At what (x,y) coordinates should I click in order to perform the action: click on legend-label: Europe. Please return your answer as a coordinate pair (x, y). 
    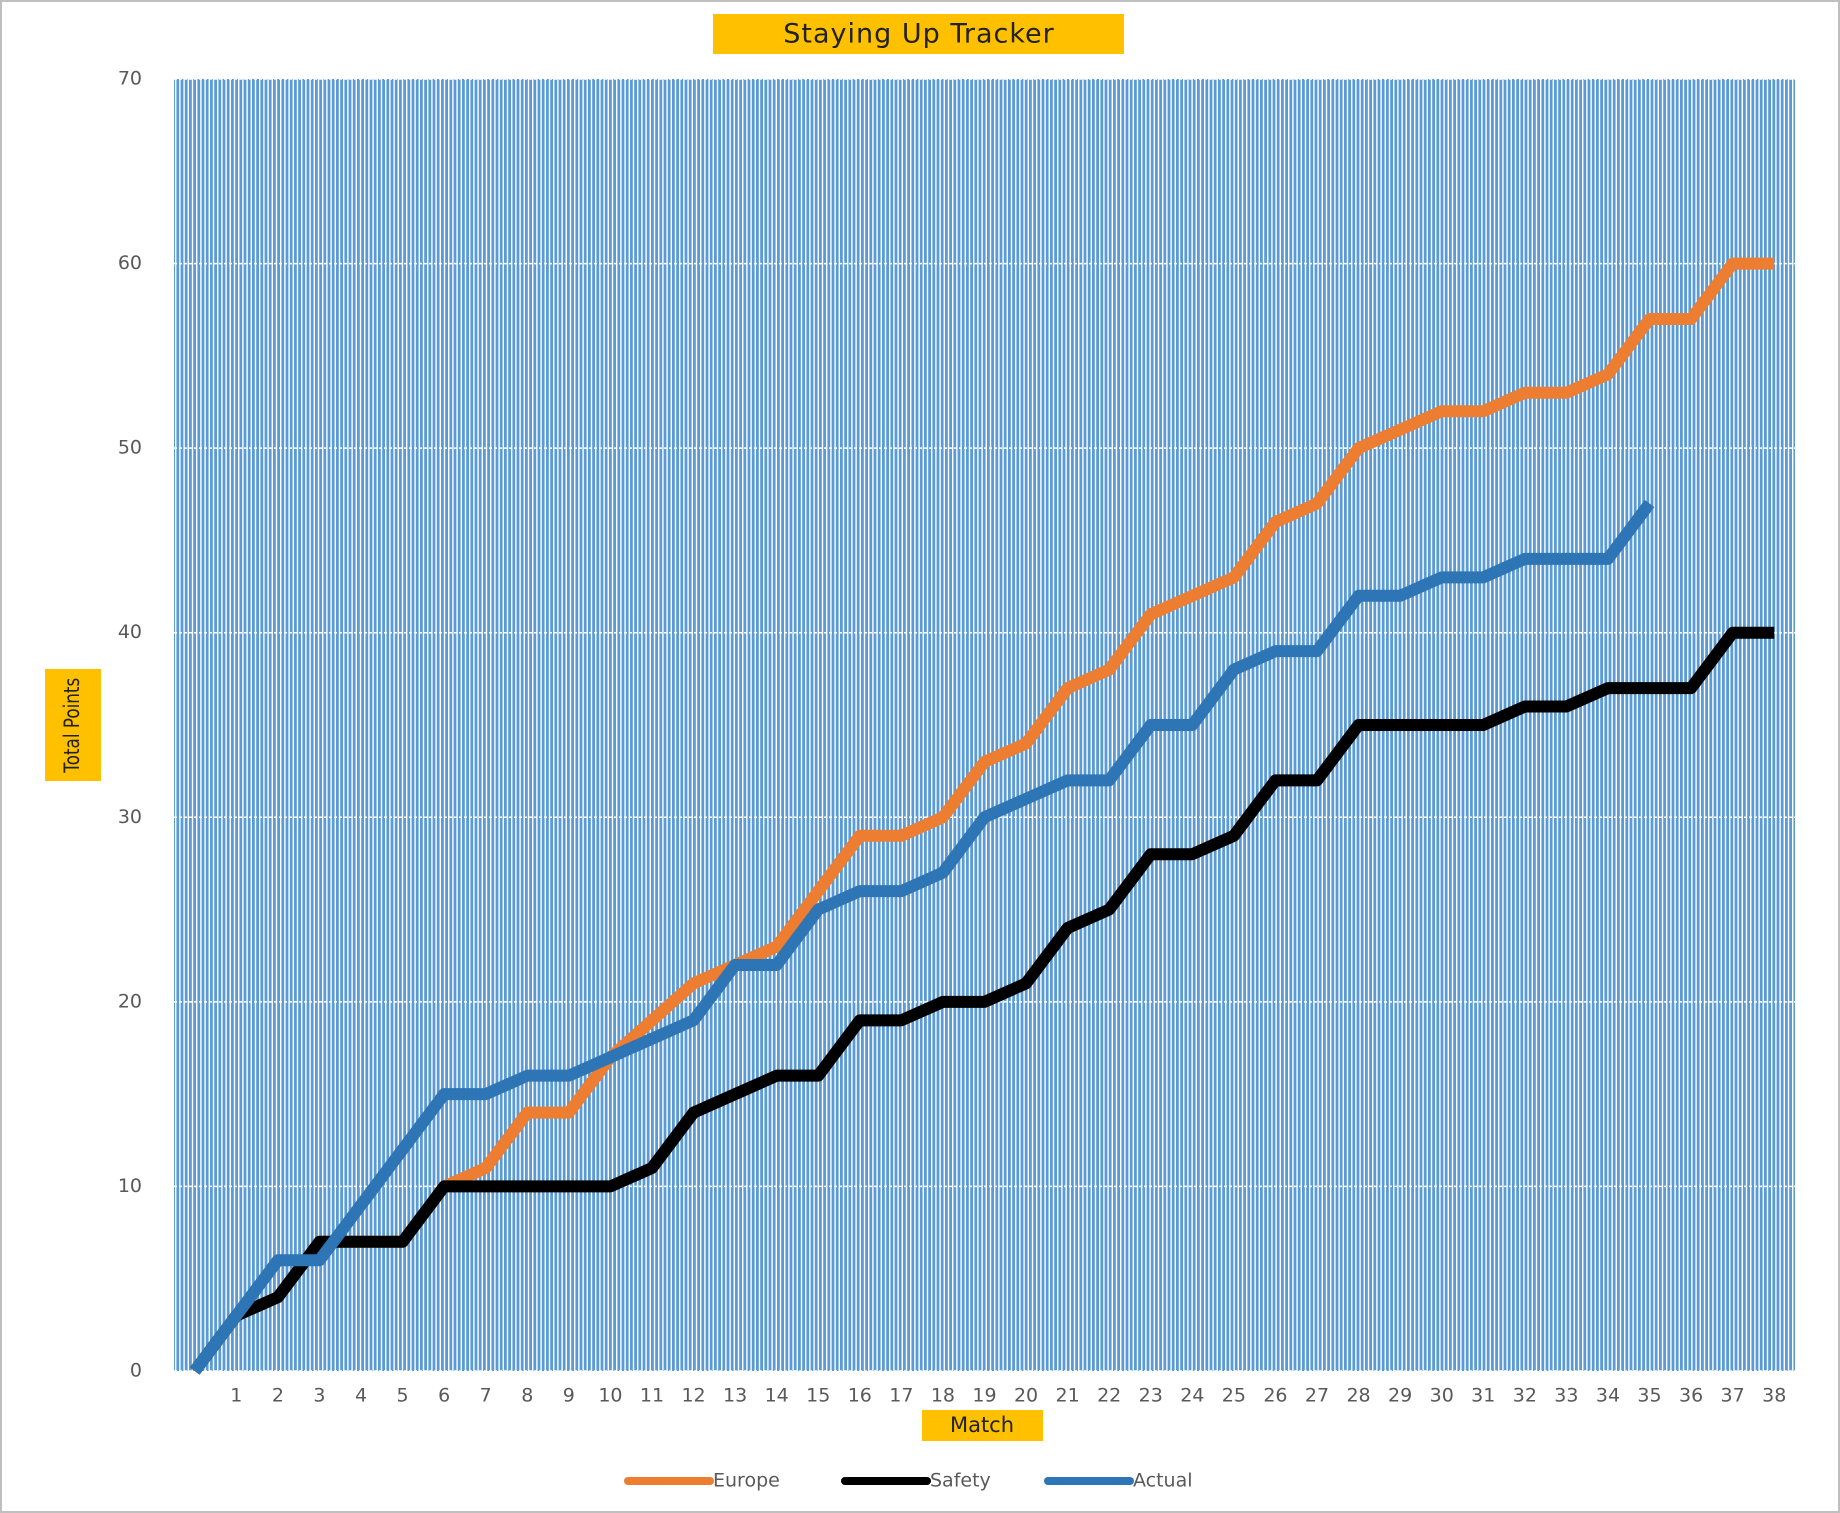
    Looking at the image, I should click on (746, 1481).